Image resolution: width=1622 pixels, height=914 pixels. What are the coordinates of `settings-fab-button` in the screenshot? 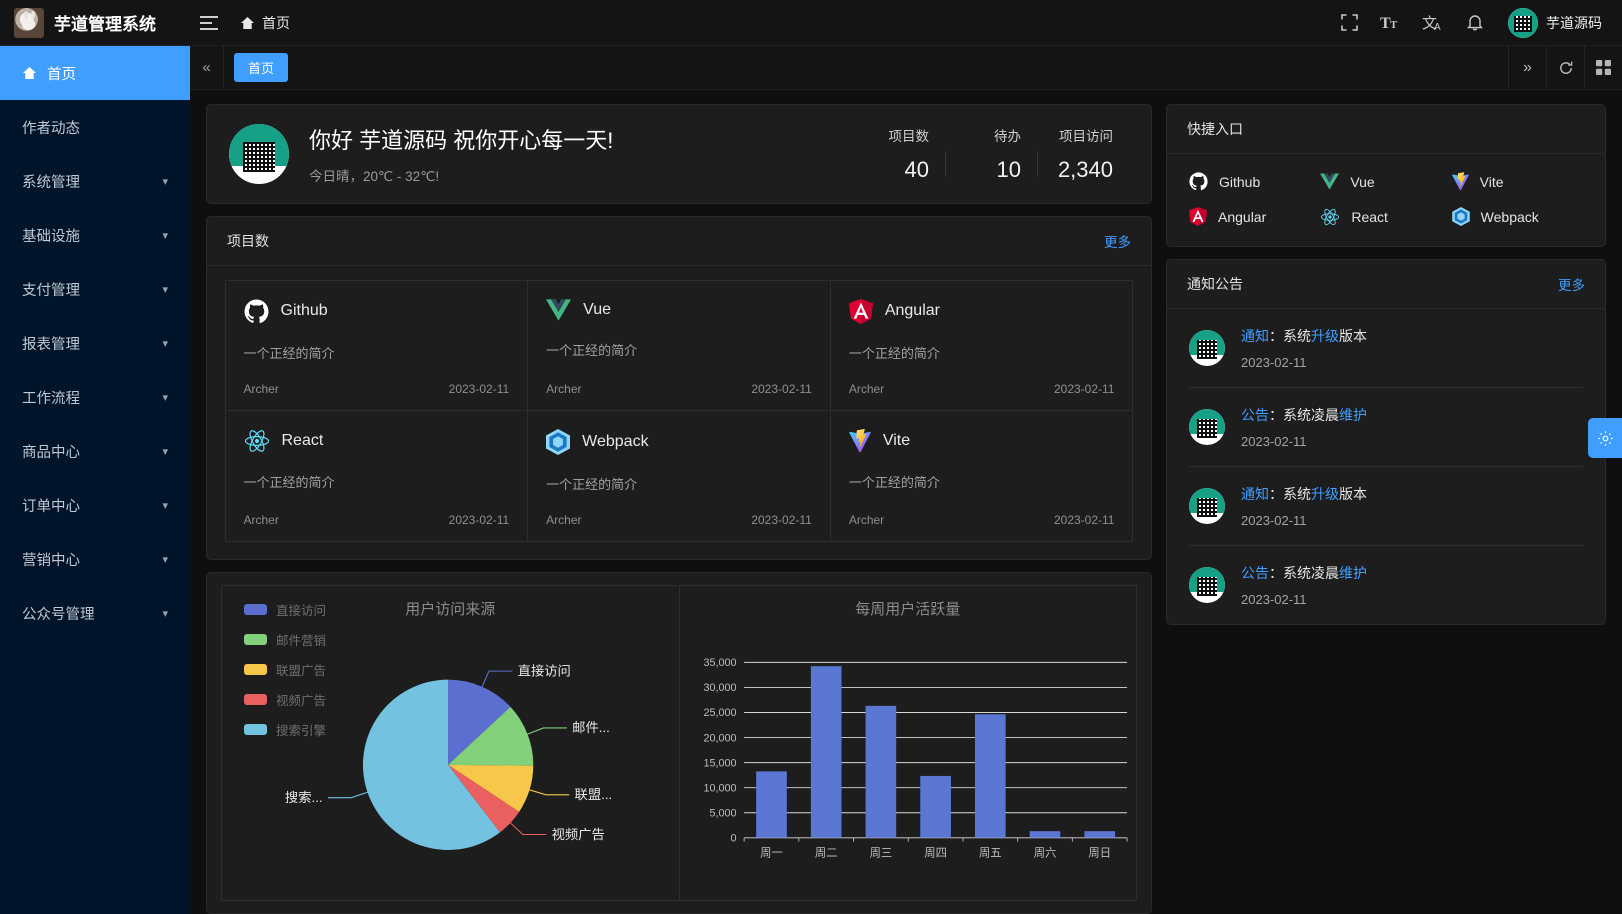 It's located at (1605, 438).